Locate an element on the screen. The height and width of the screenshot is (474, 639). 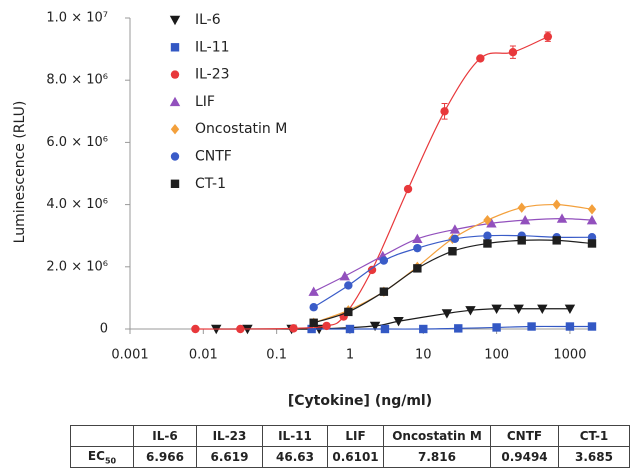
y-axis-title: Luminescence (RLU) is located at coordinates (20, 172).